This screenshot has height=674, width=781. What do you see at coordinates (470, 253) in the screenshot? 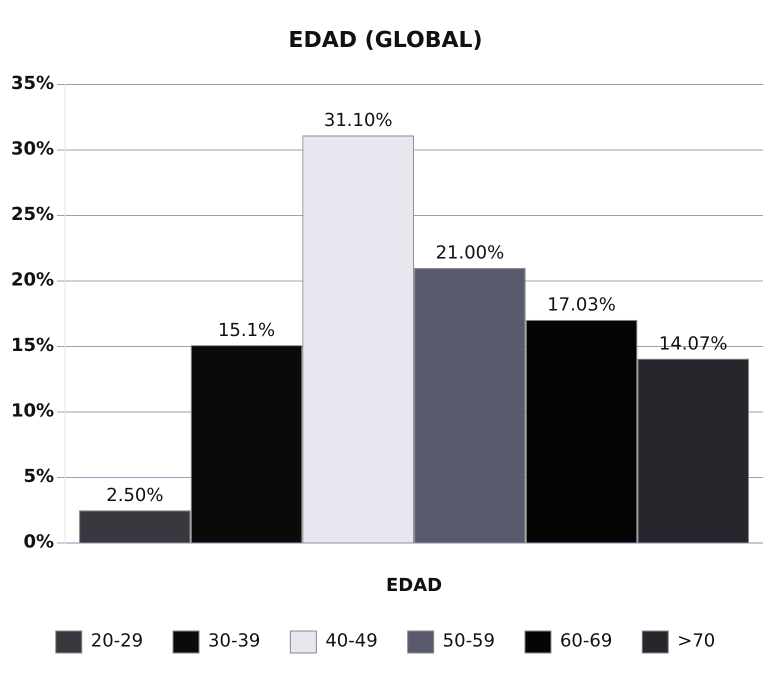
I see `data-label: 21.00%` at bounding box center [470, 253].